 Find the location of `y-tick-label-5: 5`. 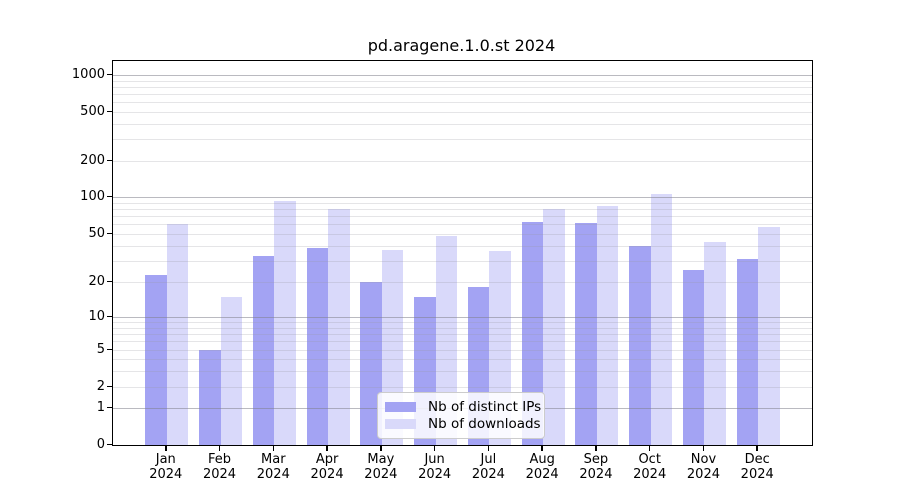

y-tick-label-5: 5 is located at coordinates (100, 349).